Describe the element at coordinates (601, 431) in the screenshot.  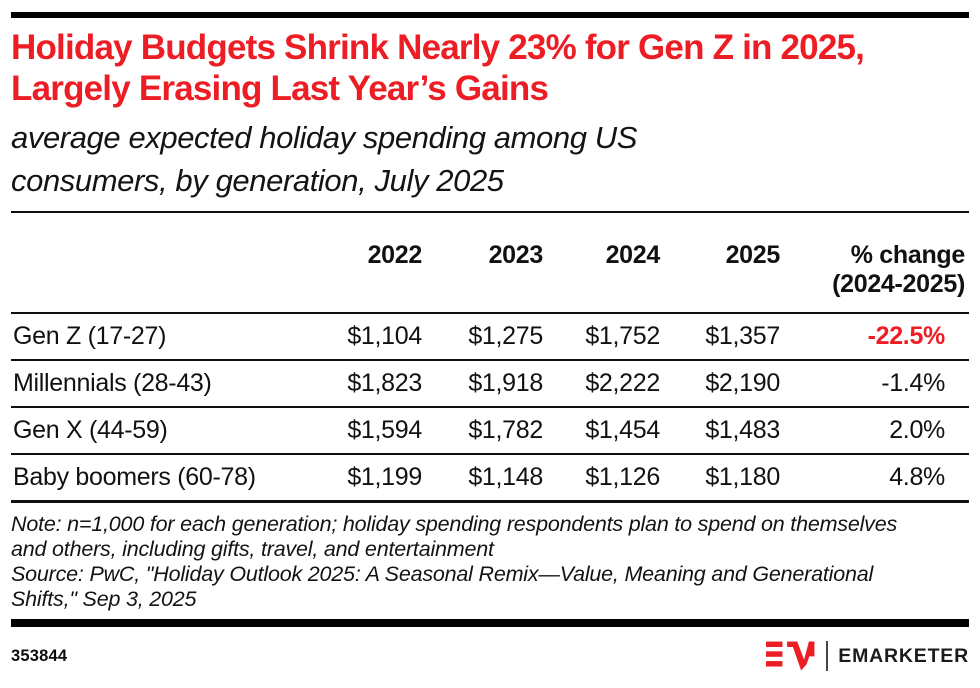
I see `value-2024: $1,454` at that location.